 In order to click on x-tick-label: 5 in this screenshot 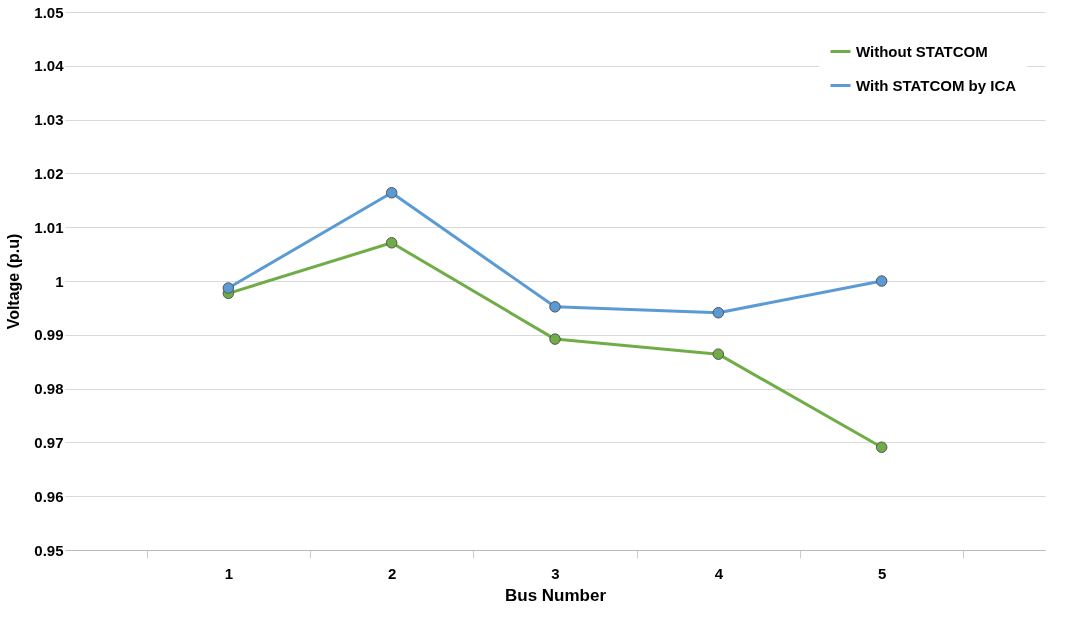, I will do `click(882, 573)`.